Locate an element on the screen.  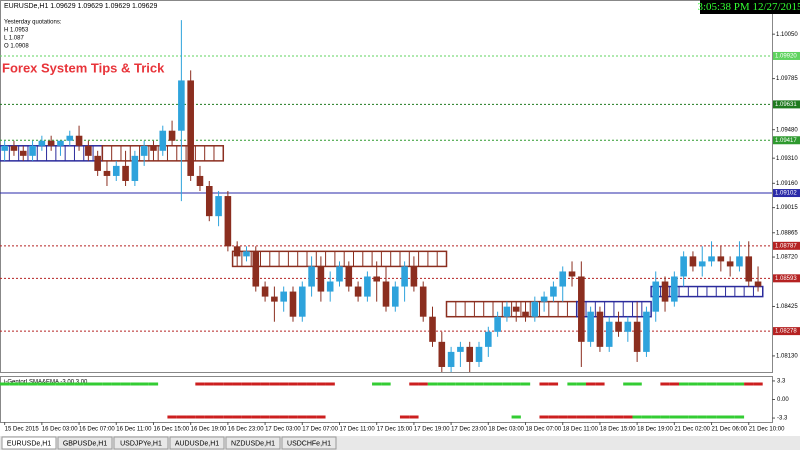
quote-high: H 1.0953 is located at coordinates (16, 31).